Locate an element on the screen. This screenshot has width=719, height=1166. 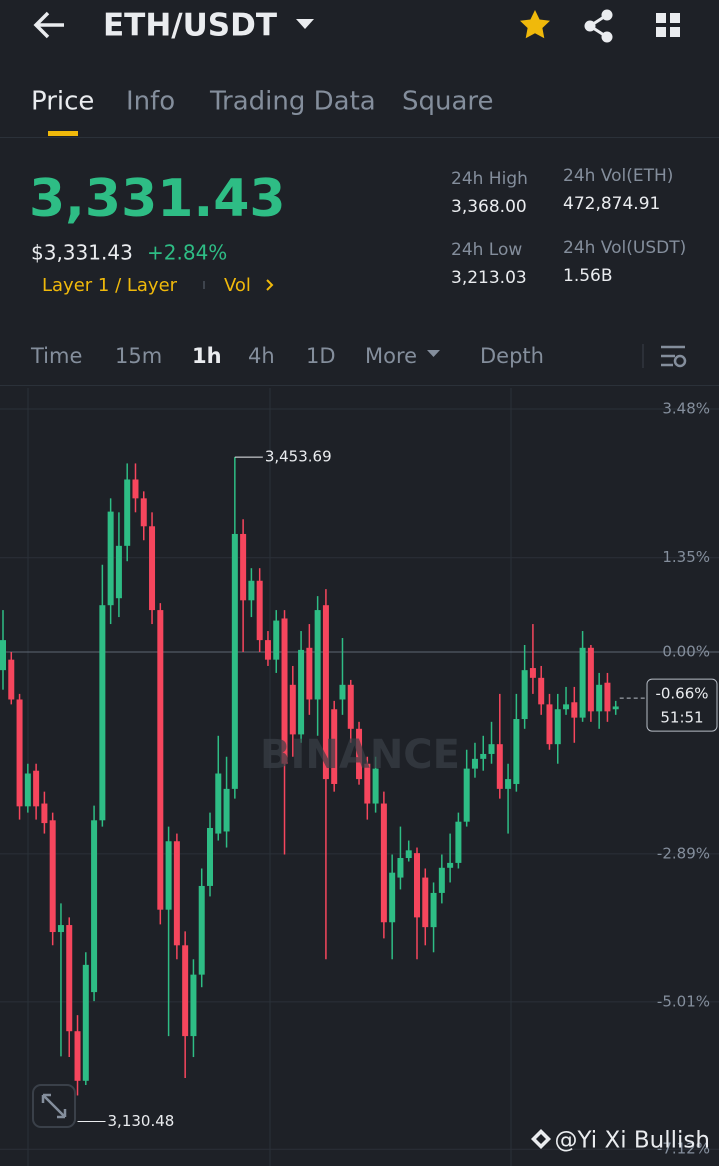
back-arrow is located at coordinates (48, 25).